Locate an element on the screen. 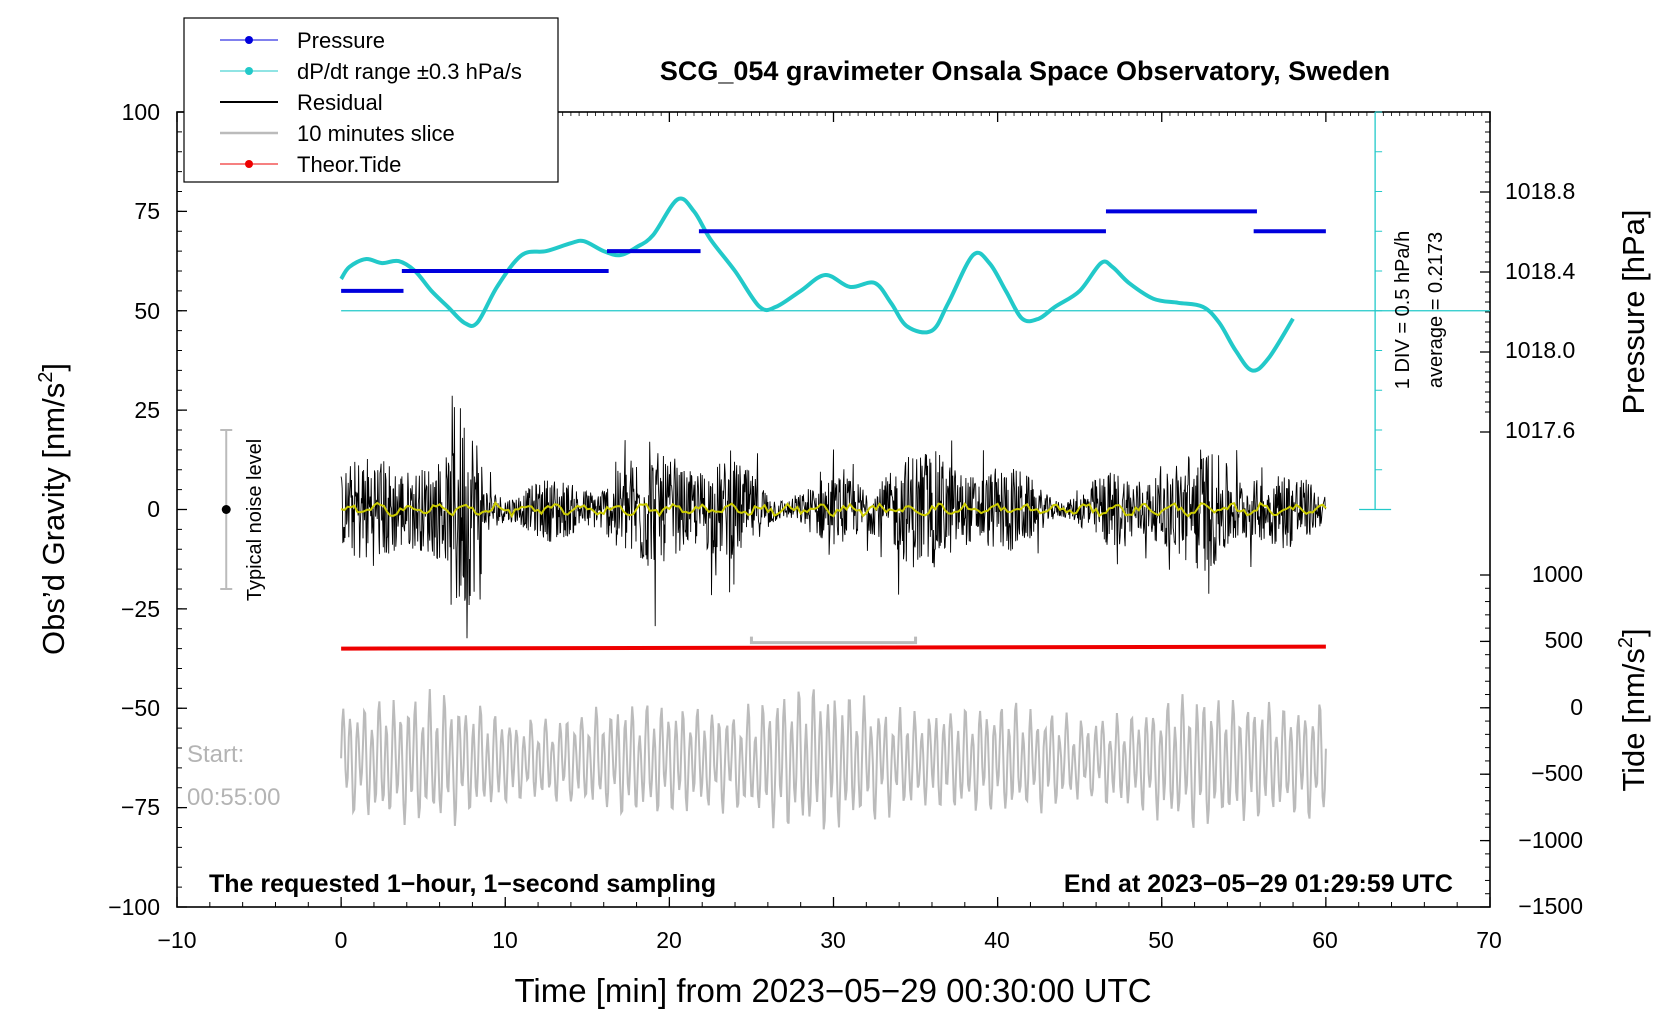 The width and height of the screenshot is (1676, 1020). tide-tick-label: −500 is located at coordinates (1557, 773).